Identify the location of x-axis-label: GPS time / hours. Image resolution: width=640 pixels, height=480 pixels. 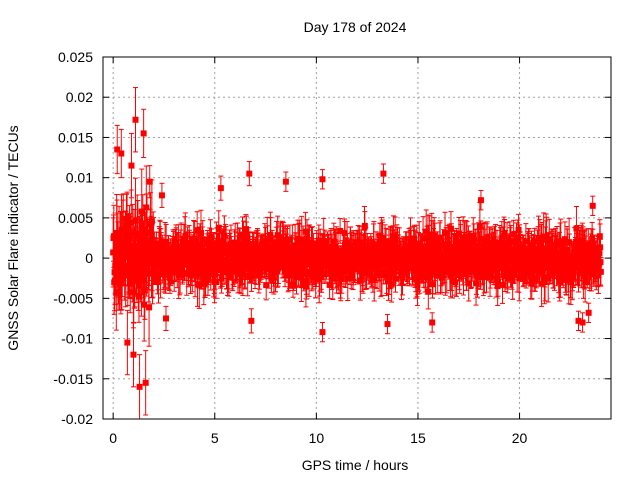
(355, 465).